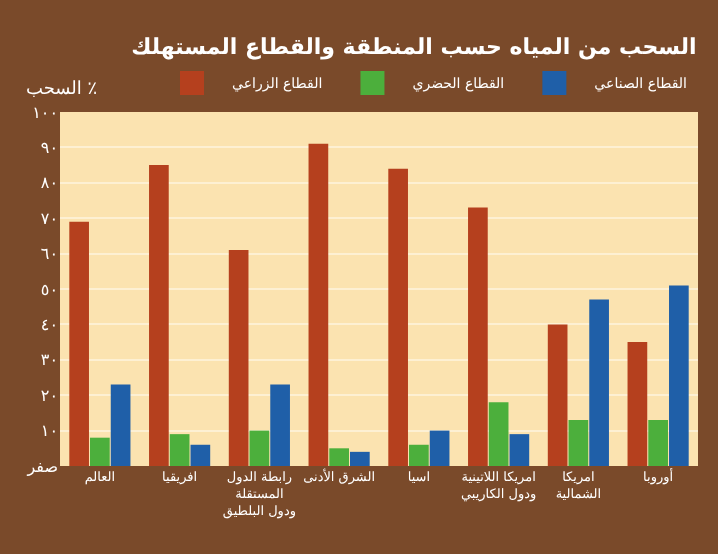  I want to click on y-tick-label: صفر, so click(42, 466).